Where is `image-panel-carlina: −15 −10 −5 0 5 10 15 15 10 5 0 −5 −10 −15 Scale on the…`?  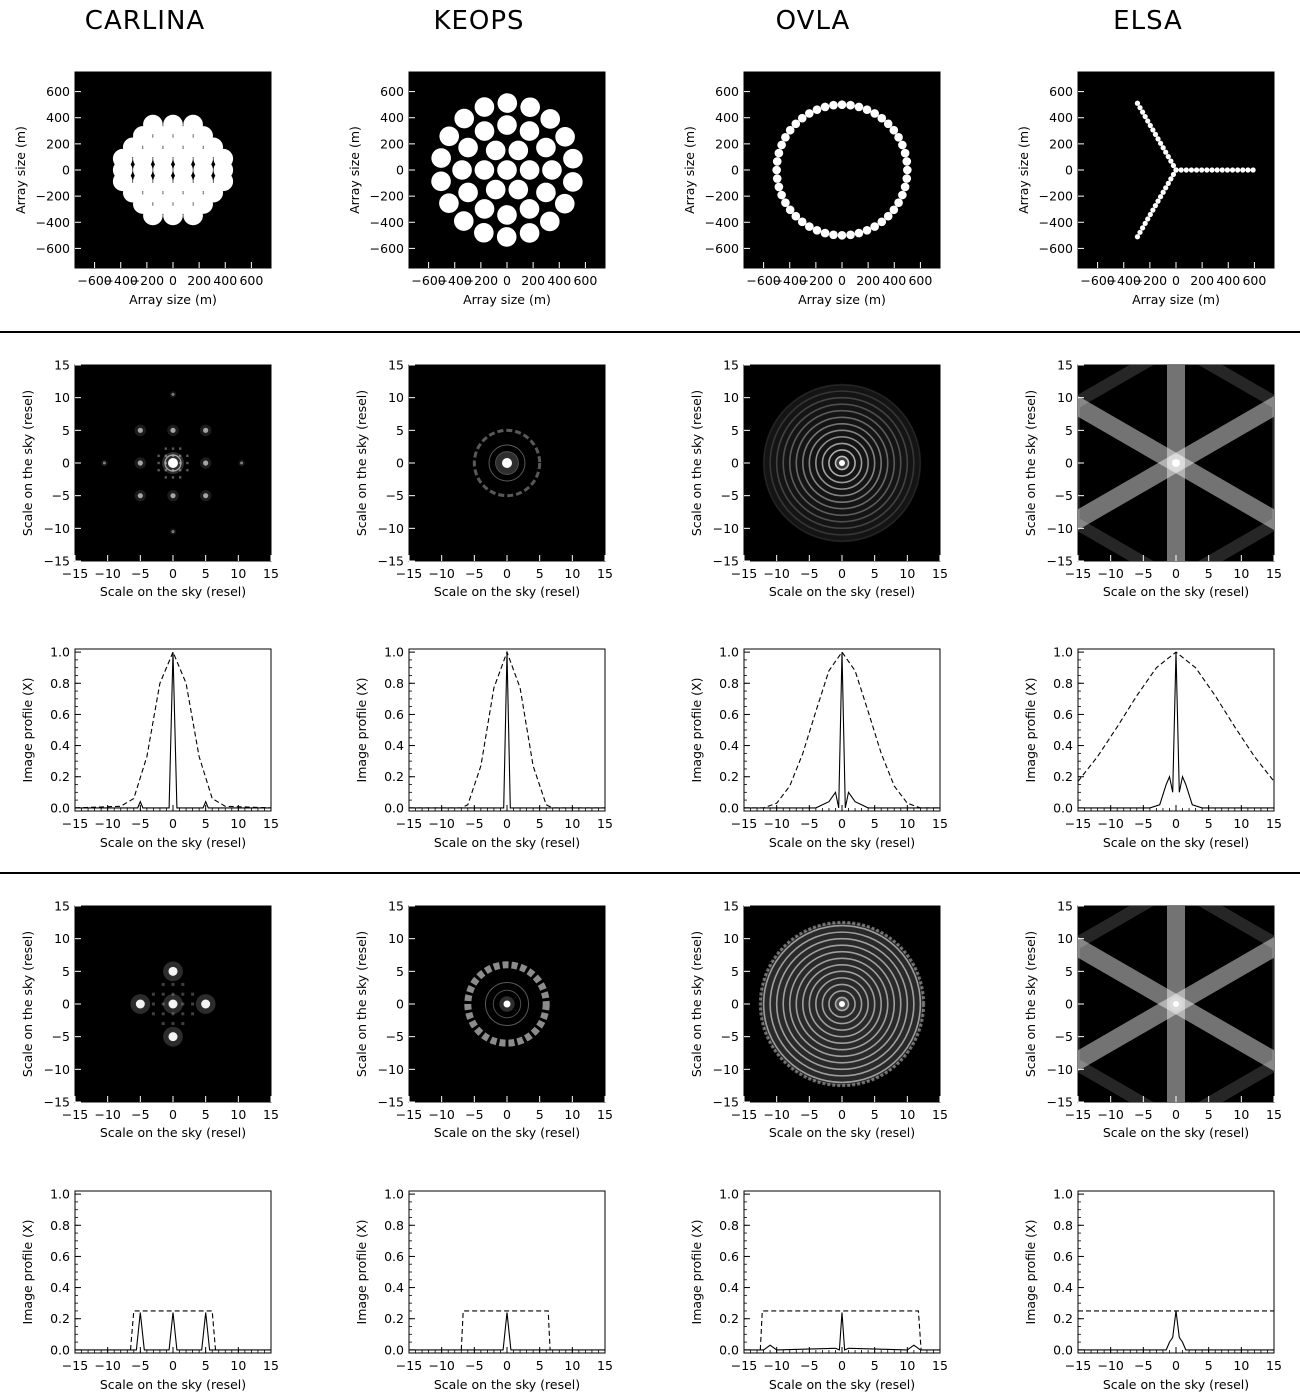
image-panel-carlina: −15 −10 −5 0 5 10 15 15 10 5 0 −5 −10 −15 Scale on the… is located at coordinates (149, 479).